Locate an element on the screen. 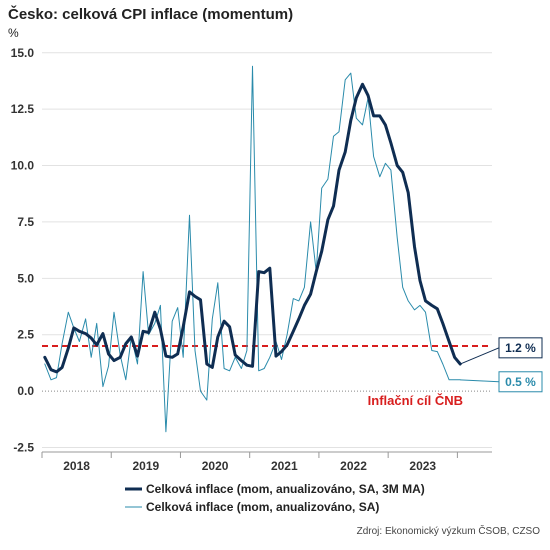 Image resolution: width=550 pixels, height=550 pixels. y-unit-label: % is located at coordinates (13, 33).